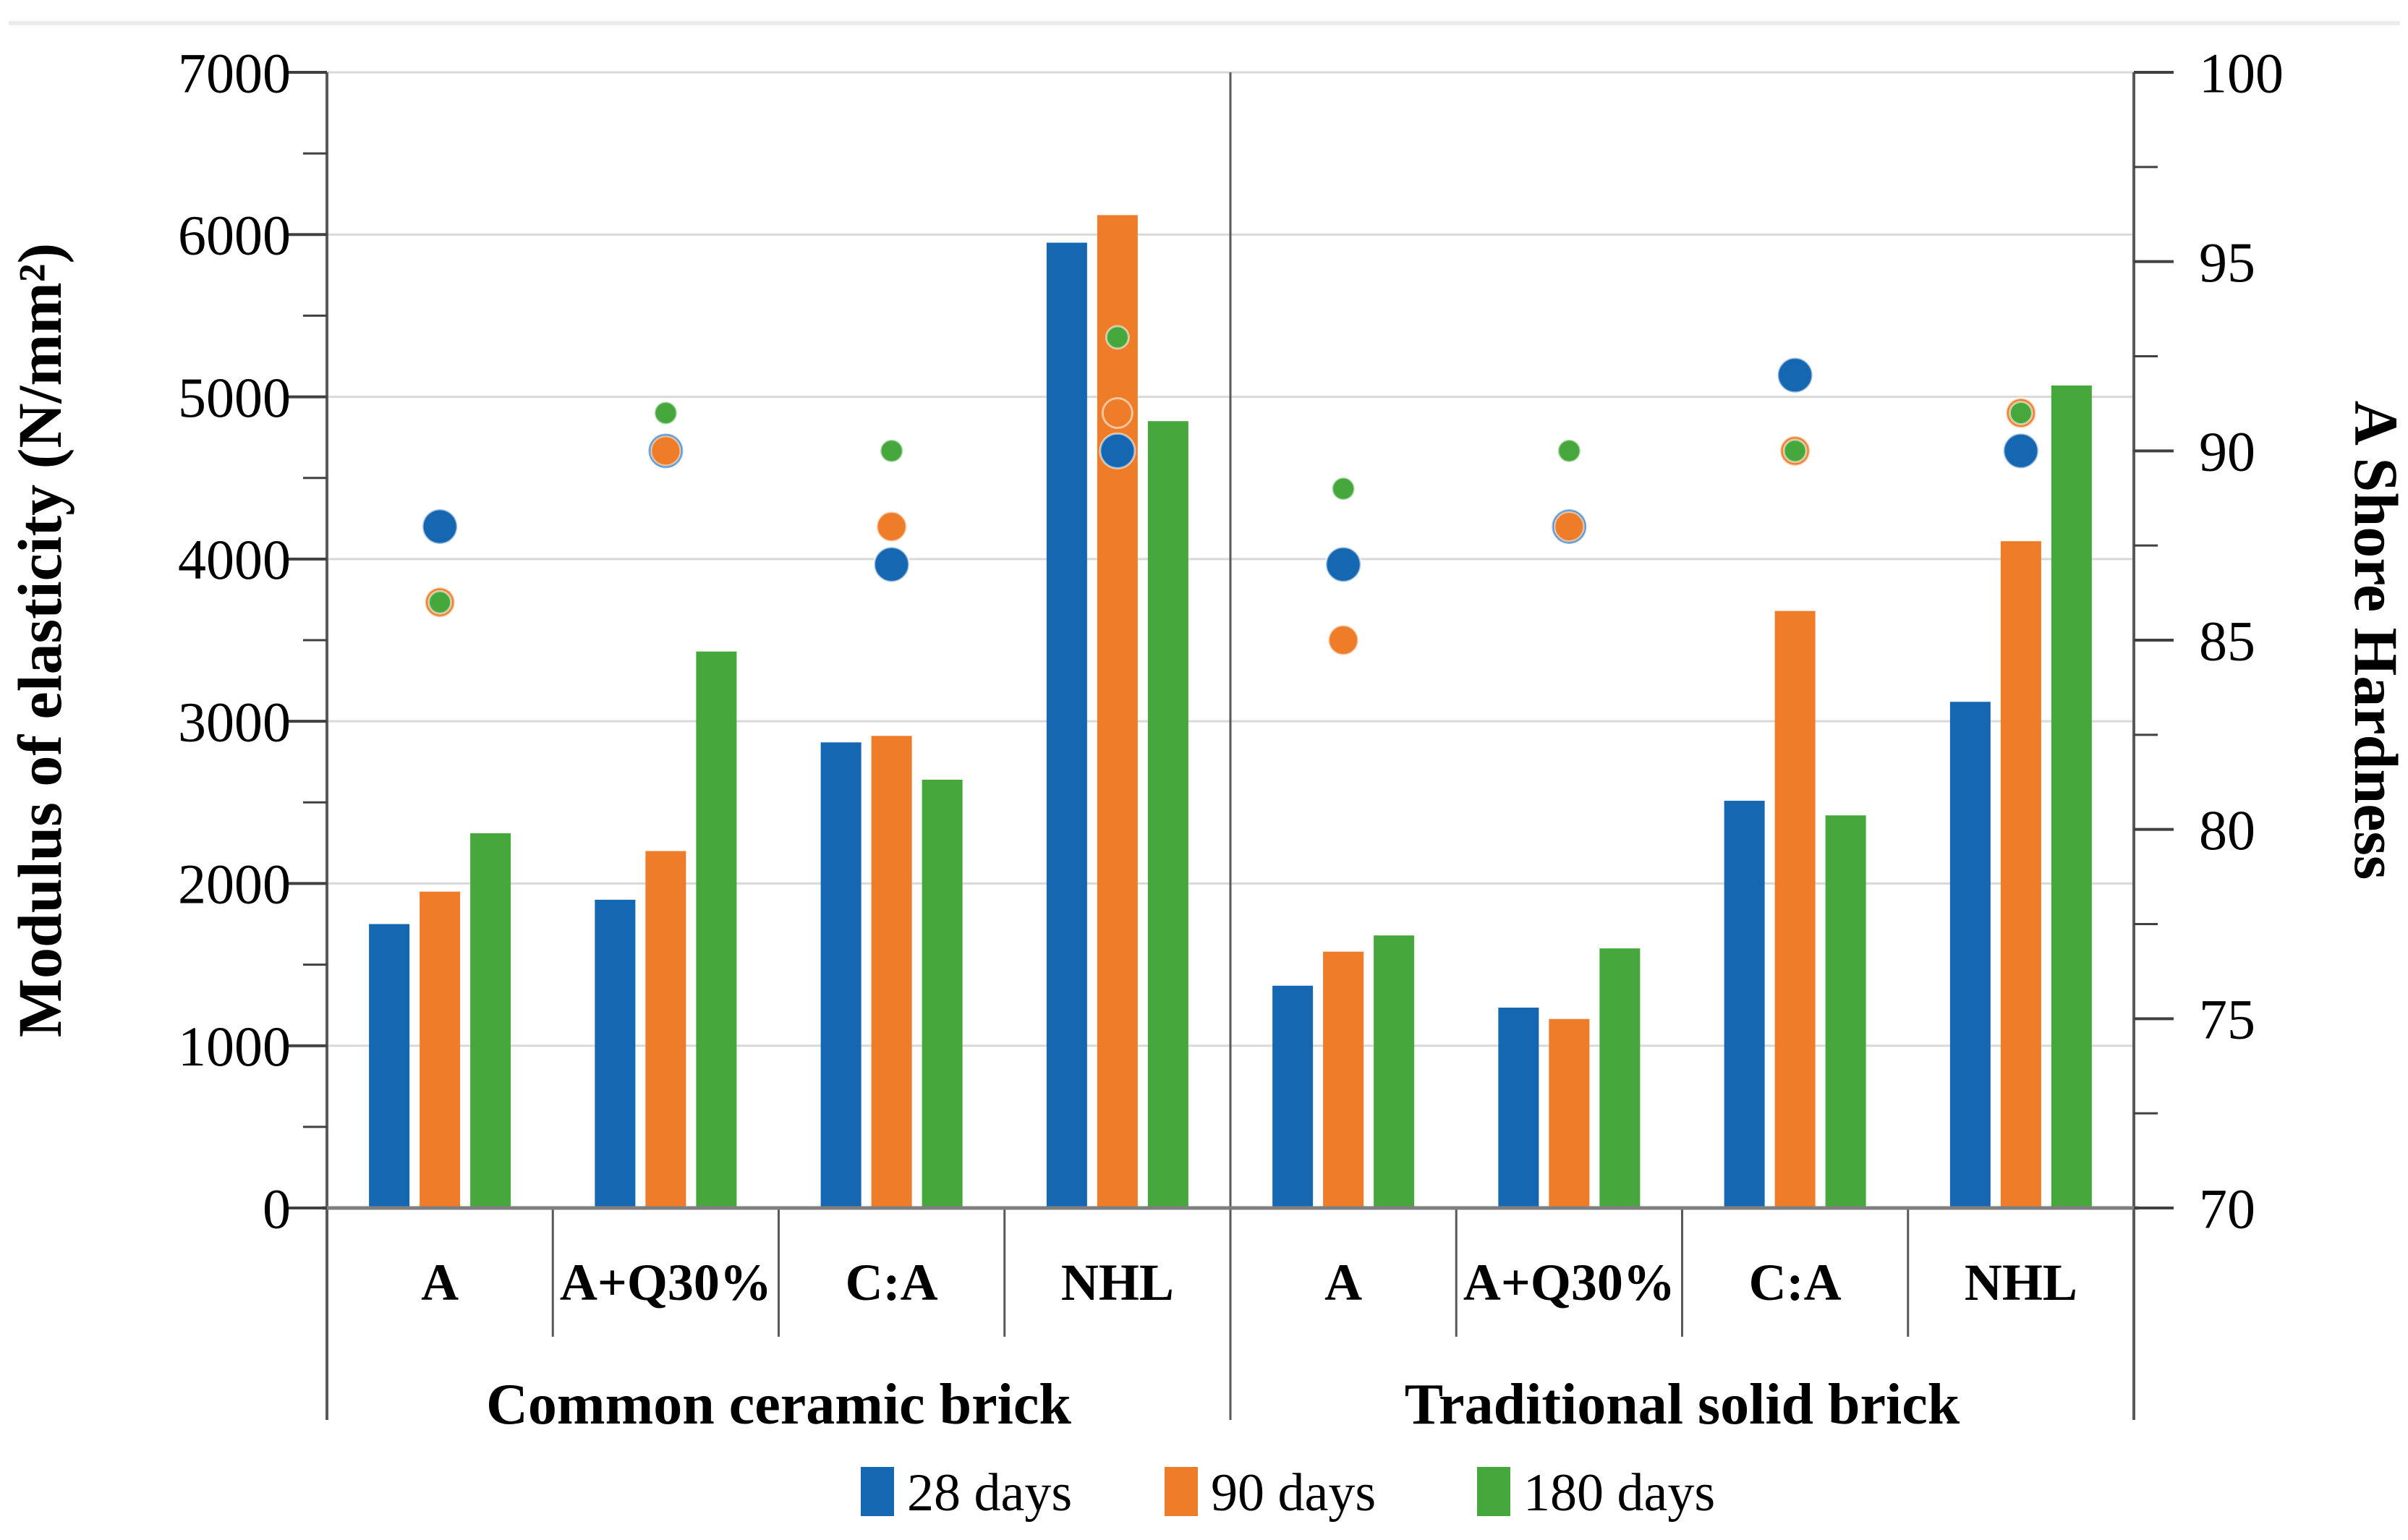 The width and height of the screenshot is (2408, 1540). I want to click on point-common-ceramic-brick-A-180-days, so click(440, 602).